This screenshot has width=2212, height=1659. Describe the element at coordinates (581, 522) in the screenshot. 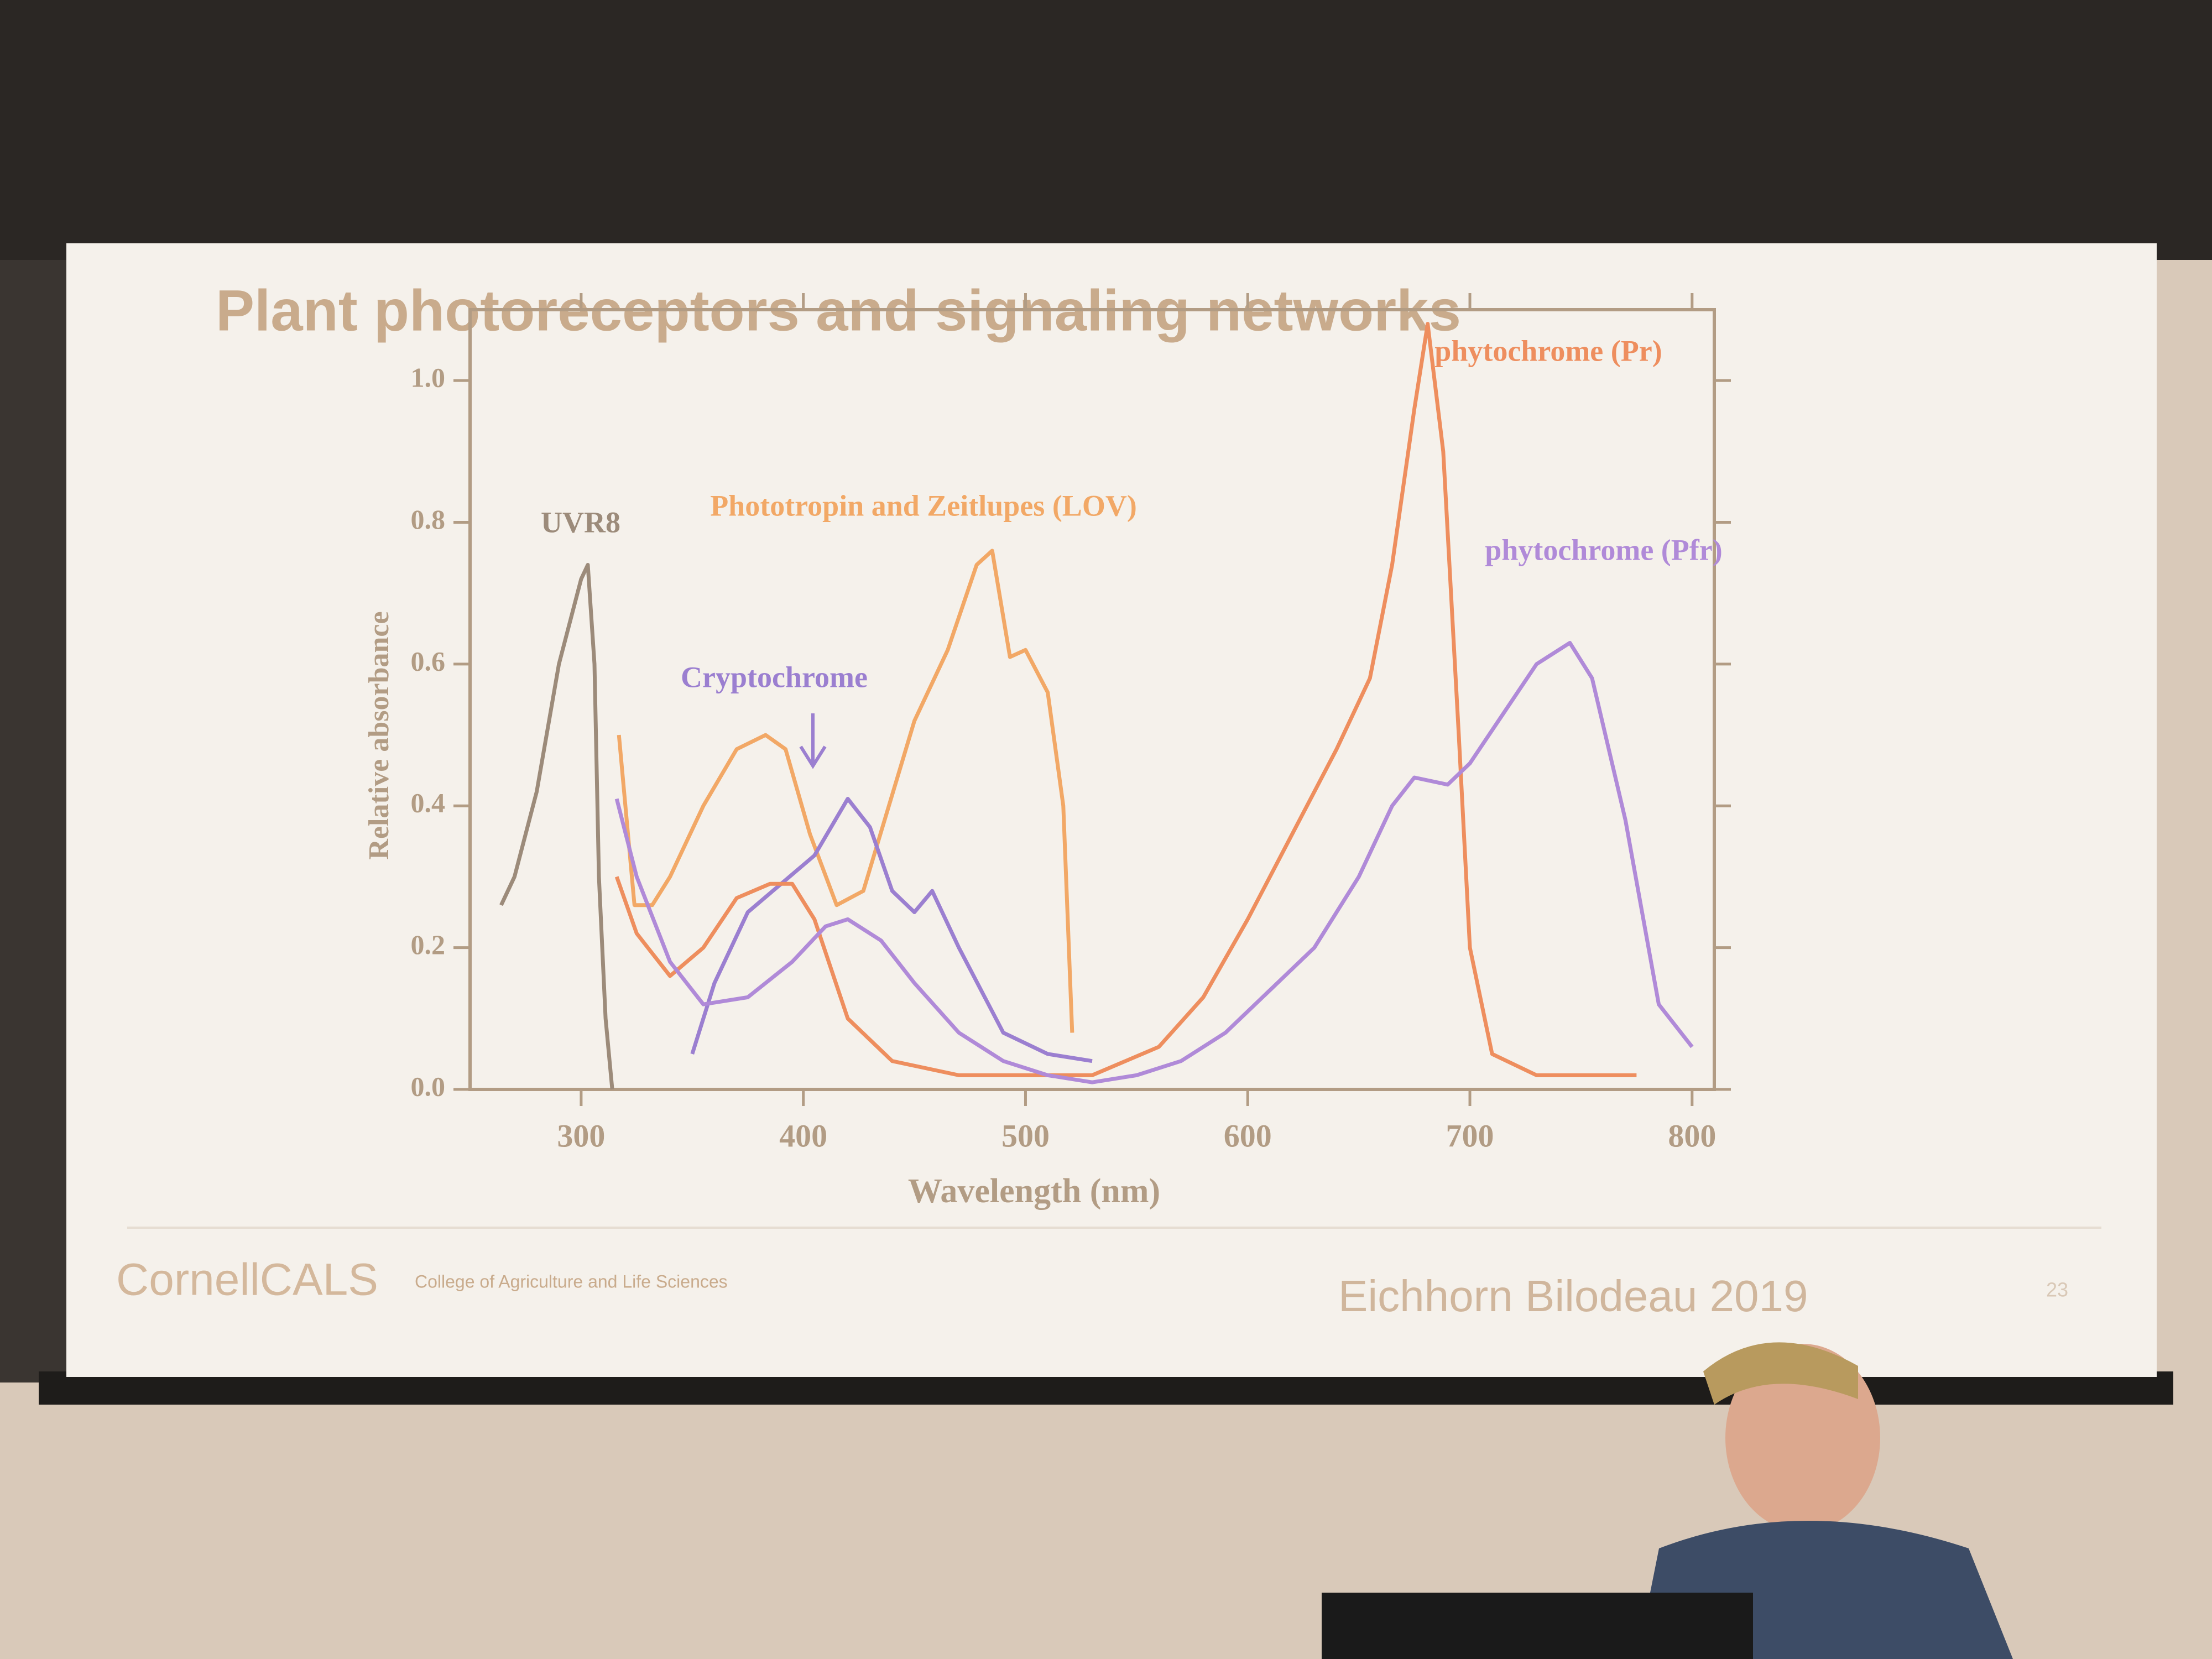

I see `series-label: UVR8` at that location.